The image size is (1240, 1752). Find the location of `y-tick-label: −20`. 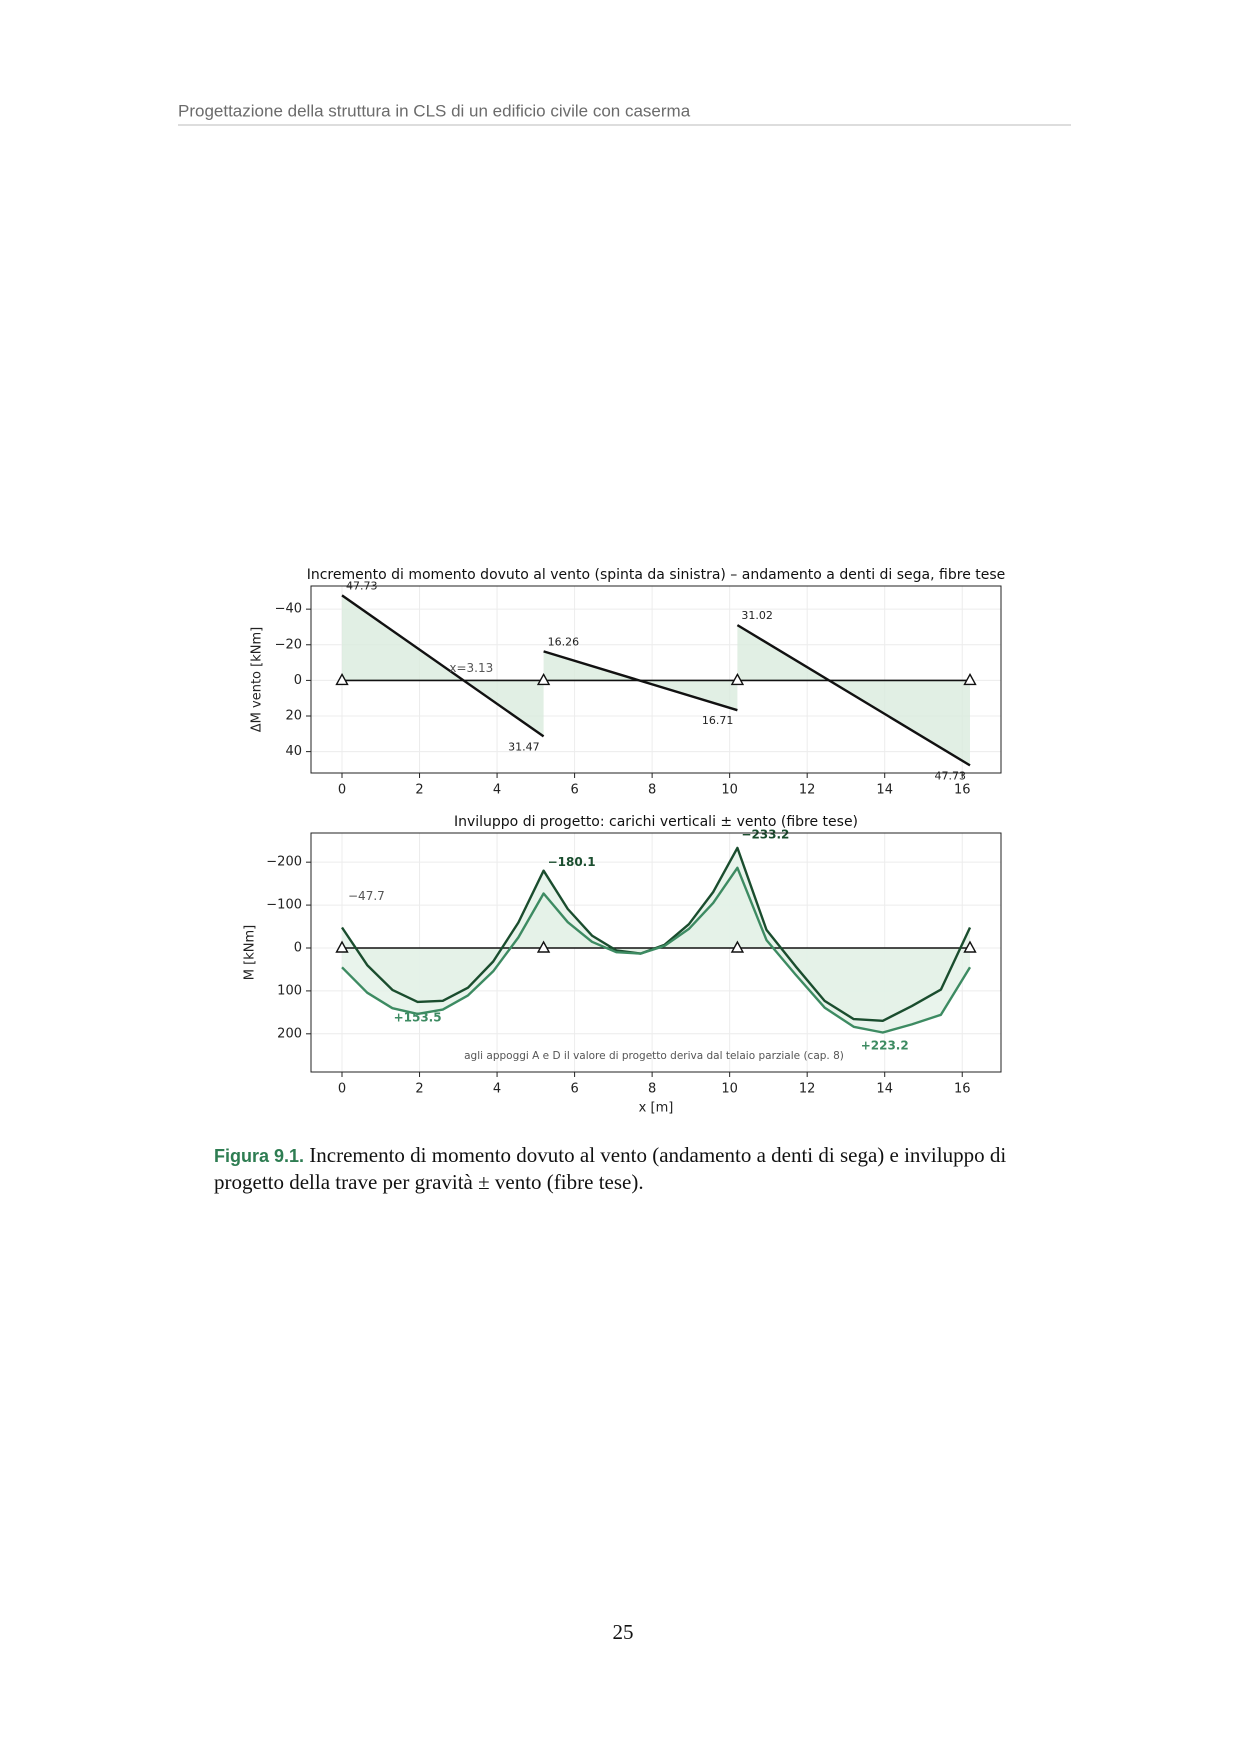

y-tick-label: −20 is located at coordinates (288, 644).